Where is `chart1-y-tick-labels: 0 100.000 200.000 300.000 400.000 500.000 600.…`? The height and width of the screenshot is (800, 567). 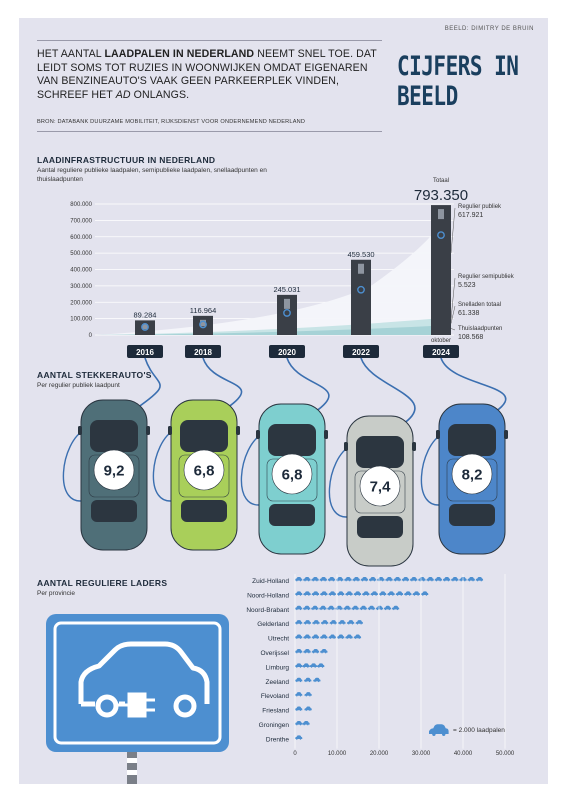
chart1-y-tick-labels: 0 100.000 200.000 300.000 400.000 500.000 600.… is located at coordinates (81, 270).